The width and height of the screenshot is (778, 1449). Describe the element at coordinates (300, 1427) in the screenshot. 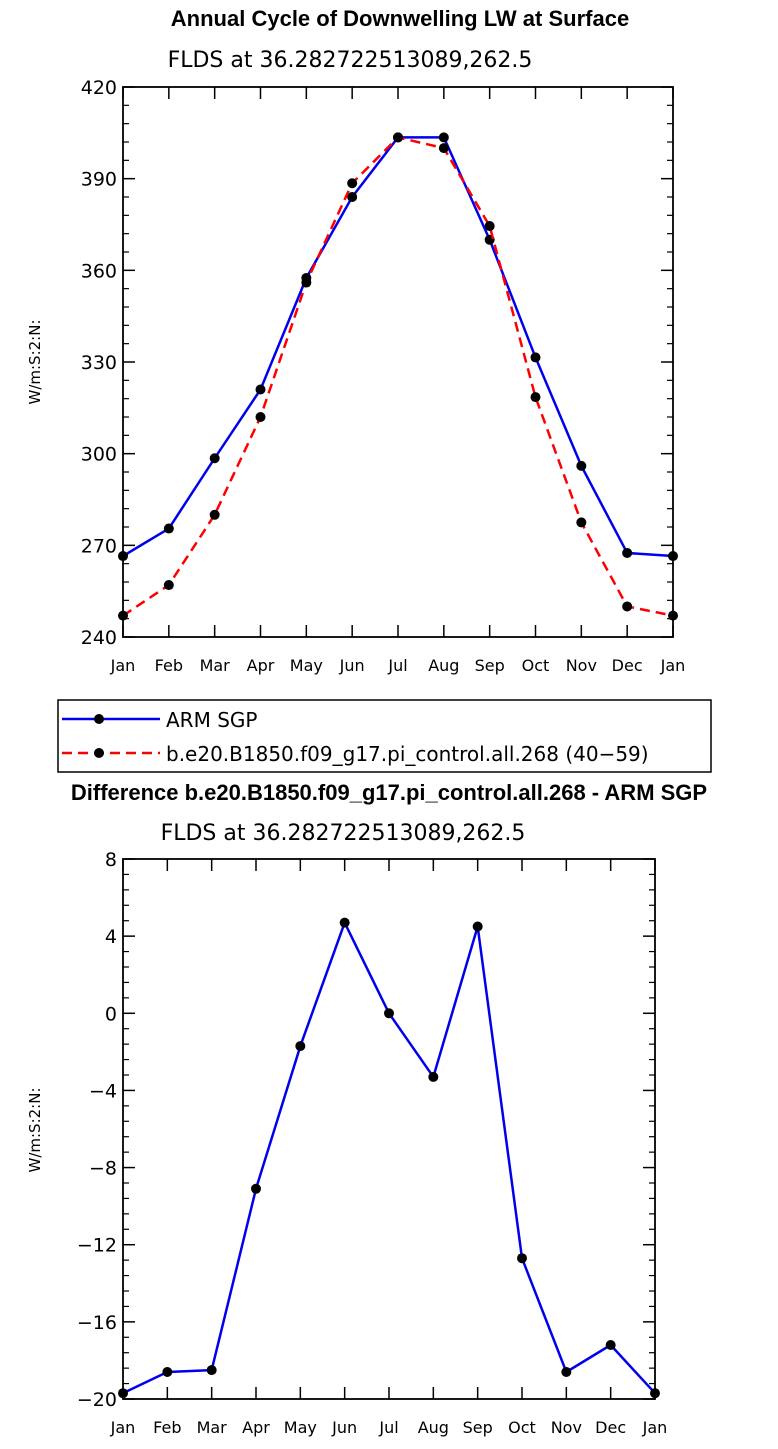

I see `chart2-xtick-label: May` at that location.